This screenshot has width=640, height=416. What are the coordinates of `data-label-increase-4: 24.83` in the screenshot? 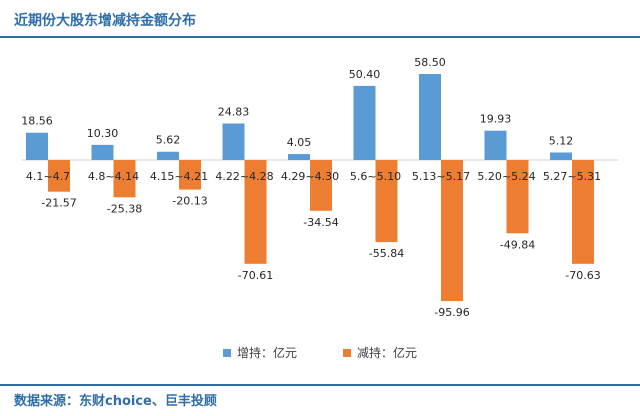 It's located at (234, 111).